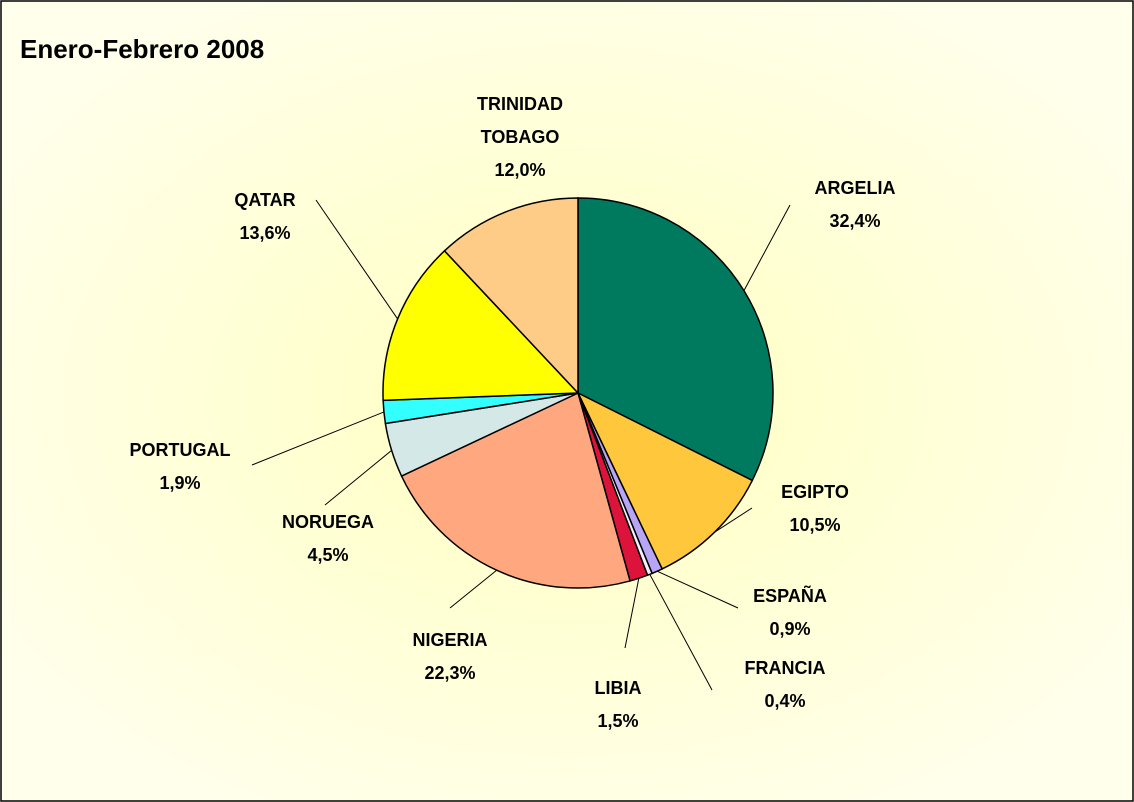 The width and height of the screenshot is (1134, 802). I want to click on slice-label: LIBIA 1,5%, so click(618, 705).